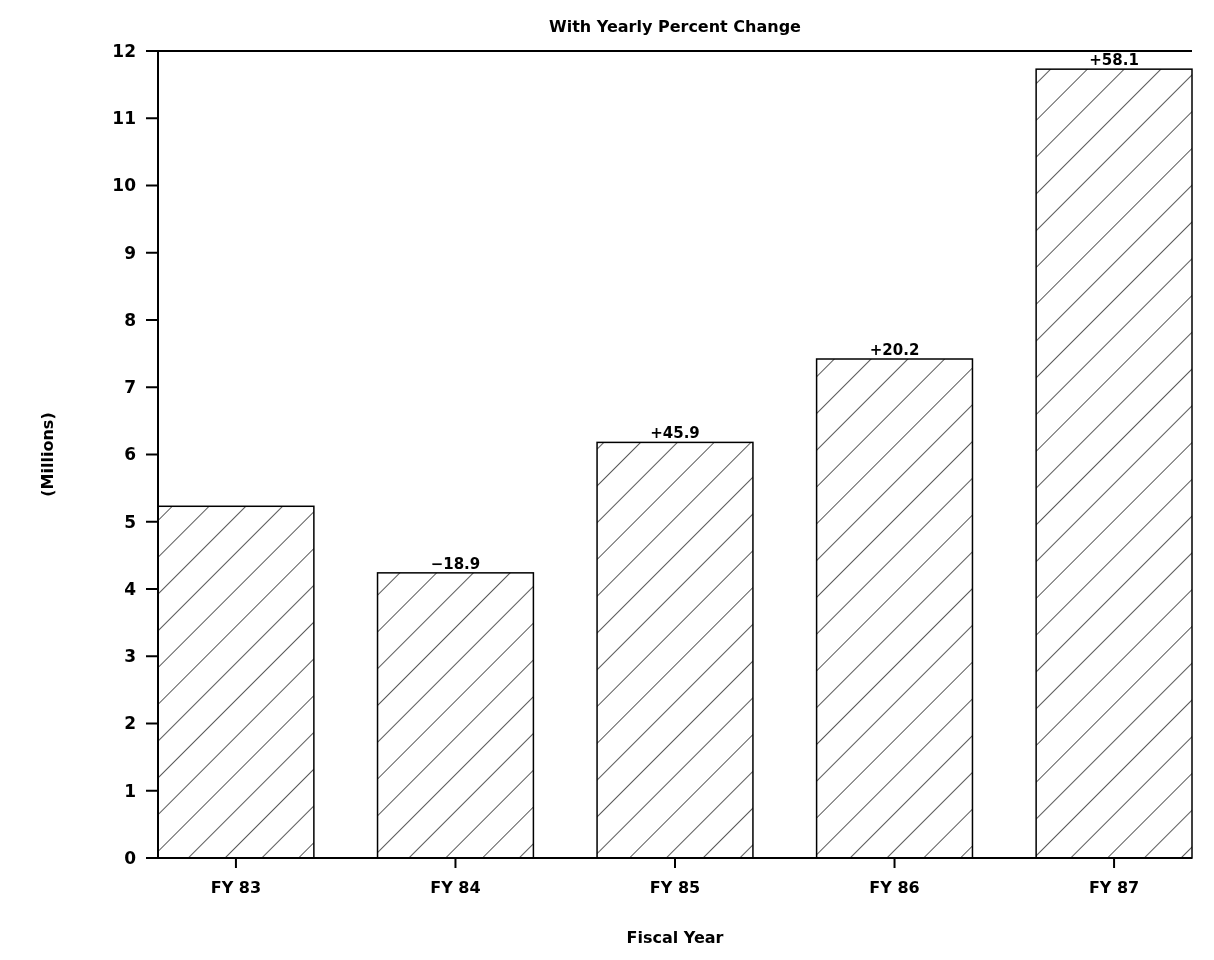 The height and width of the screenshot is (960, 1214). Describe the element at coordinates (455, 563) in the screenshot. I see `annotation: −18.9` at that location.